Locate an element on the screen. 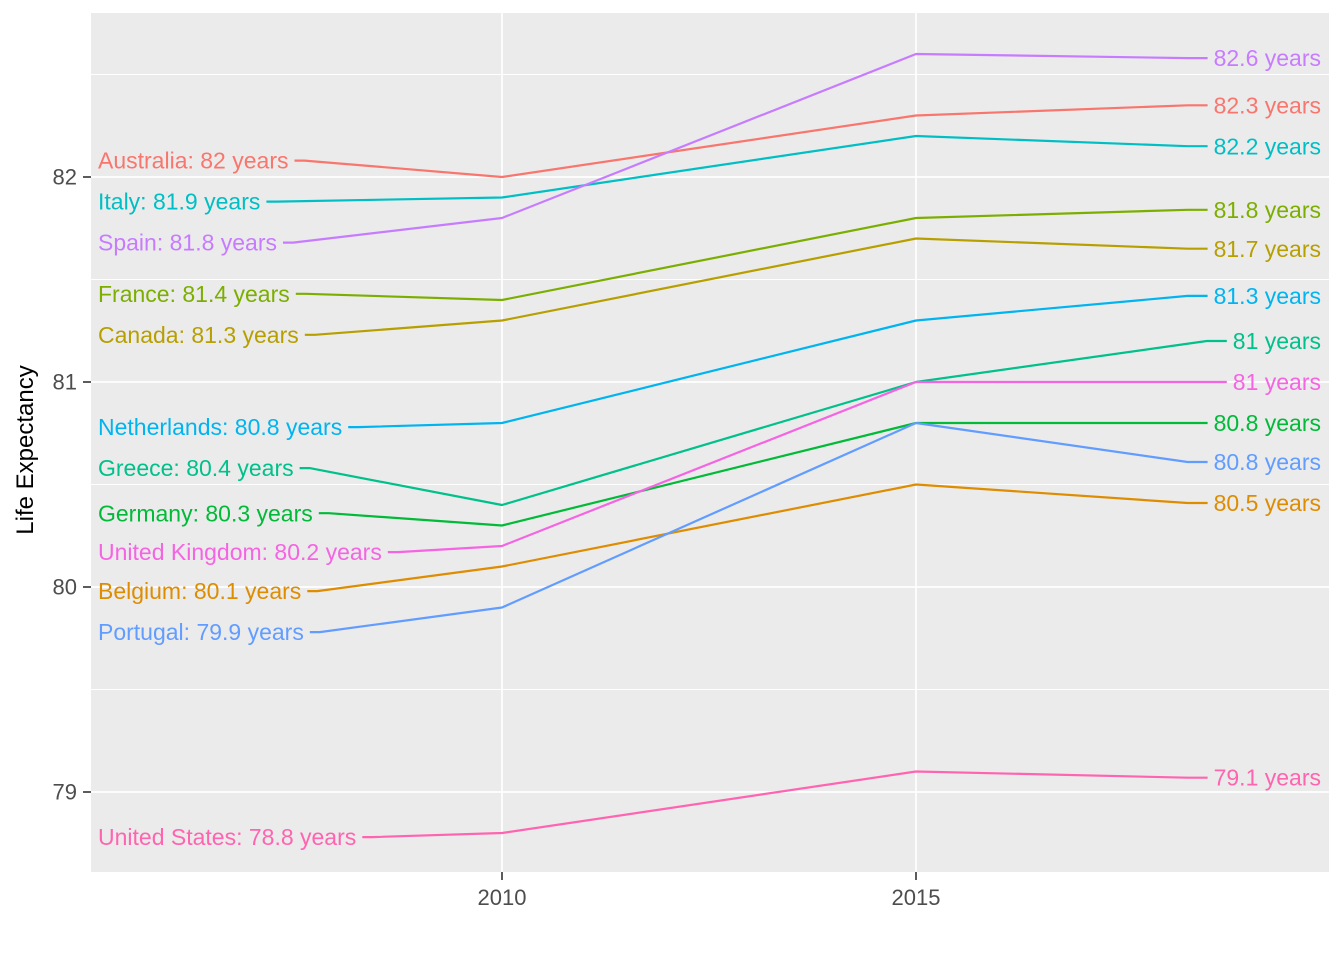 The height and width of the screenshot is (960, 1344). right-label-italy: 82.2 years is located at coordinates (1267, 146).